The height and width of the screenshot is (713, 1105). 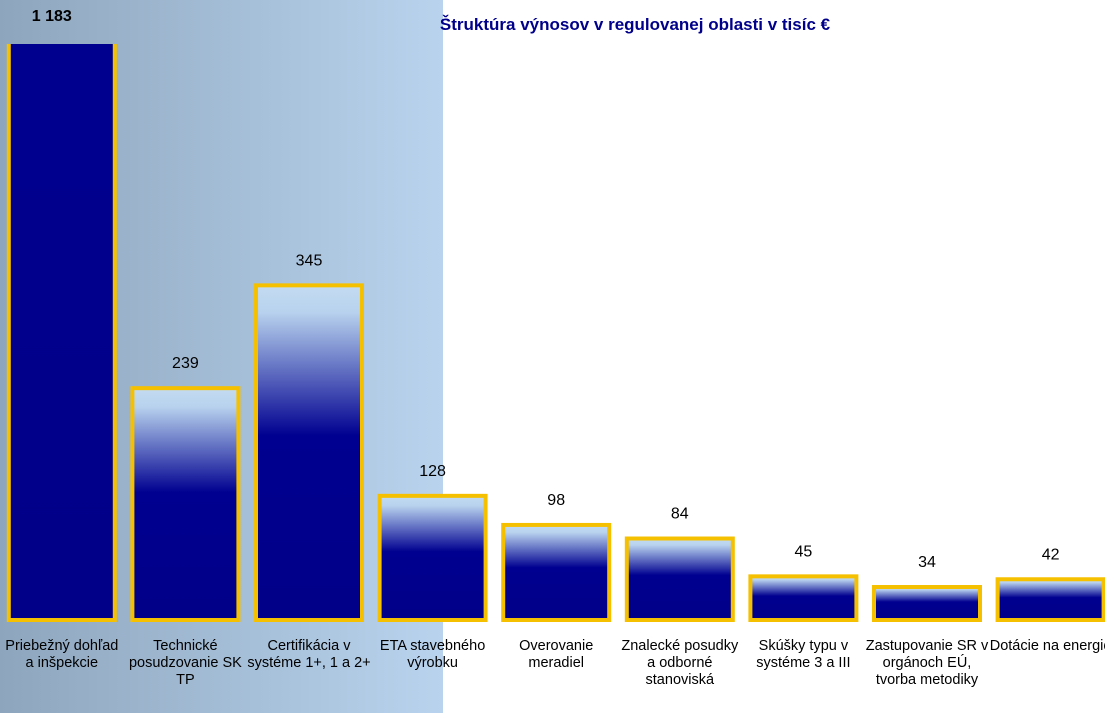 I want to click on category-label: Skúšky typu v systéme 3 a III, so click(x=803, y=654).